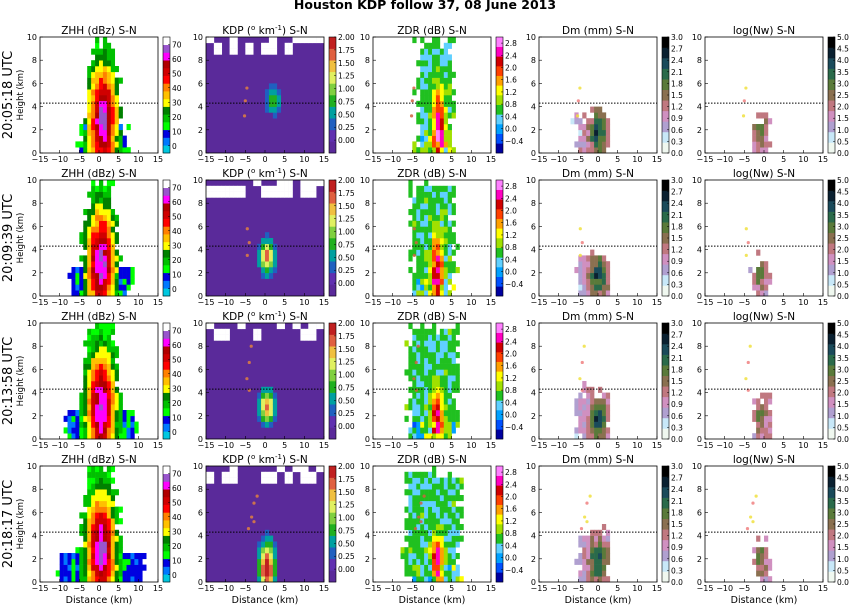 The image size is (850, 606). I want to click on colorbar-tick-label: 70, so click(177, 473).